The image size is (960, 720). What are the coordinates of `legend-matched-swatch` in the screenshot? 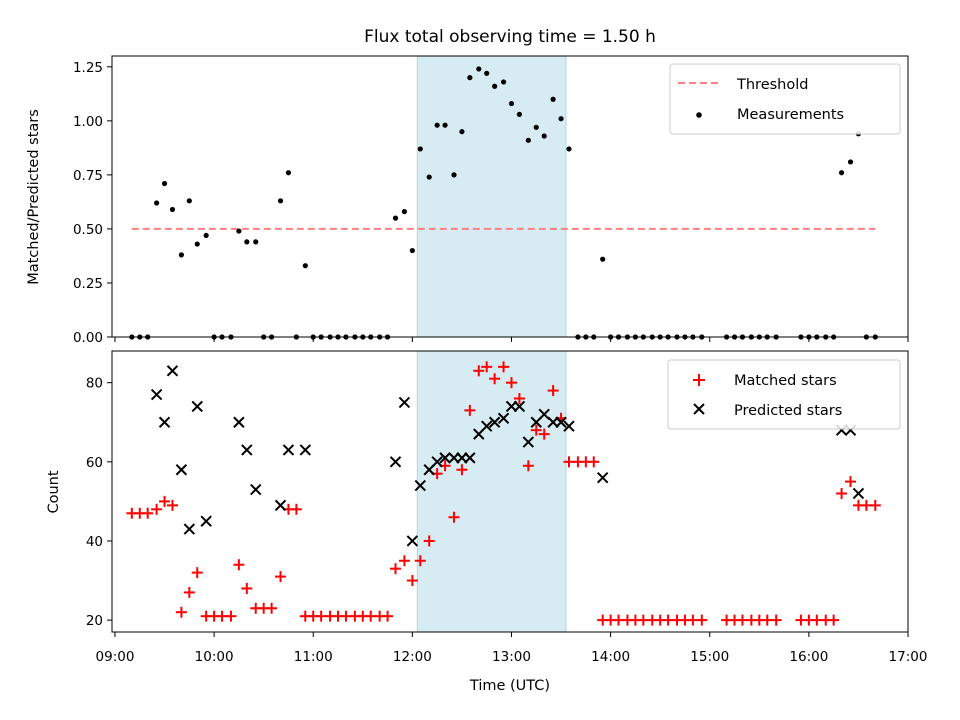 It's located at (699, 380).